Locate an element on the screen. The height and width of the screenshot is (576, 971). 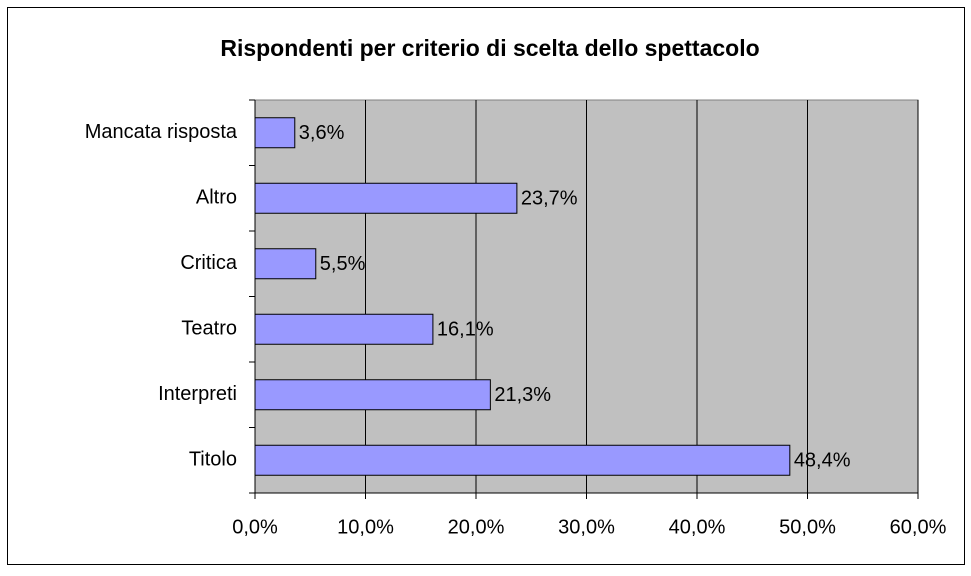
y-tick-label: Teatro is located at coordinates (209, 329).